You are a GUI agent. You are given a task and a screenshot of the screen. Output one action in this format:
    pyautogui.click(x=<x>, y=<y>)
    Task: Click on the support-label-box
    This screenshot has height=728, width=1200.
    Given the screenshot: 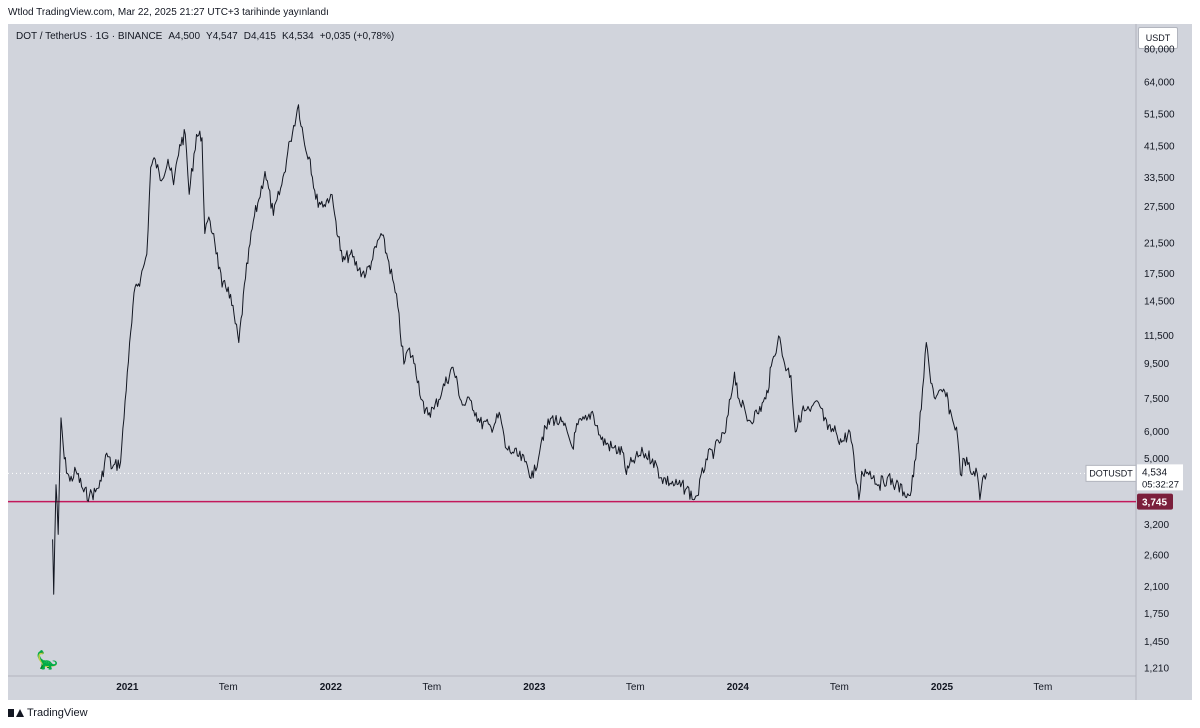 What is the action you would take?
    pyautogui.click(x=1155, y=501)
    